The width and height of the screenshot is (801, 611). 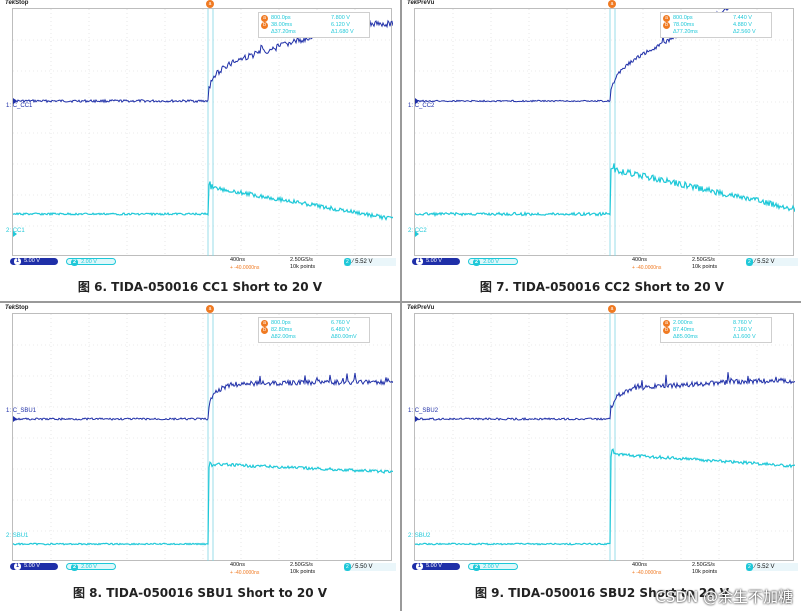 What do you see at coordinates (340, 18) in the screenshot?
I see `cursor-a-volt: 7.800 V` at bounding box center [340, 18].